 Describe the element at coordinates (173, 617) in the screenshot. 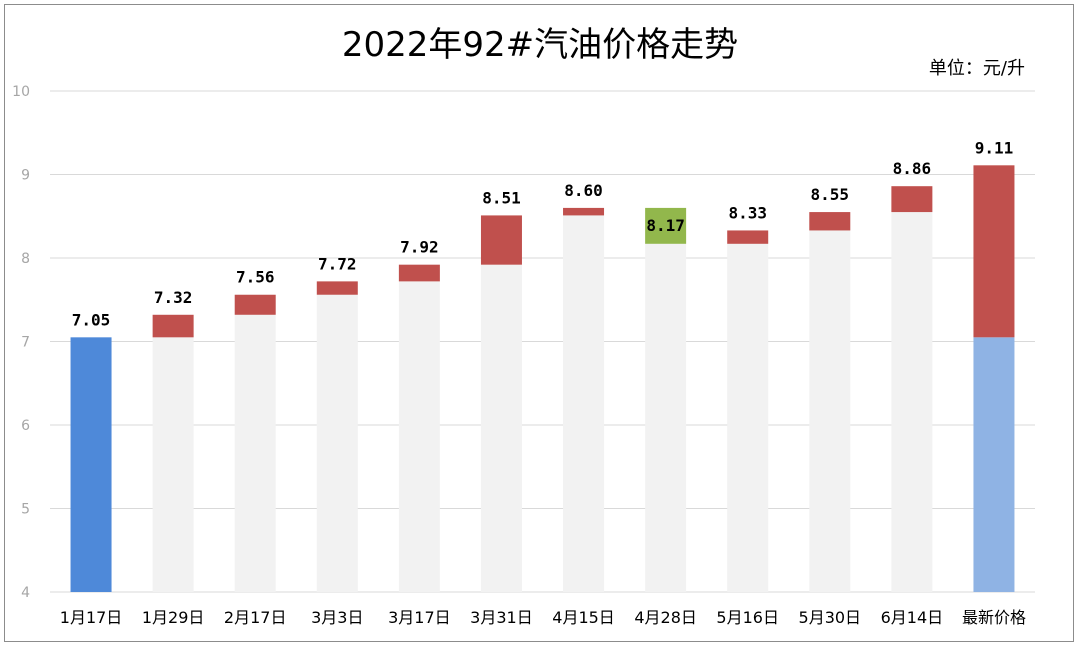

I see `x-tick-label-1: 1月29日` at that location.